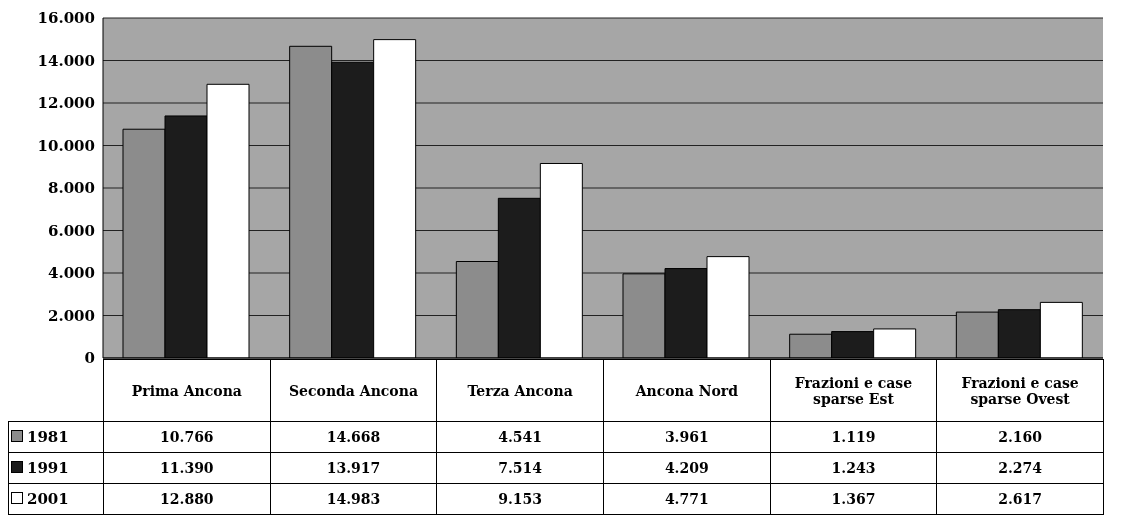 The image size is (1121, 526). Describe the element at coordinates (187, 499) in the screenshot. I see `data-label: 12.880` at that location.